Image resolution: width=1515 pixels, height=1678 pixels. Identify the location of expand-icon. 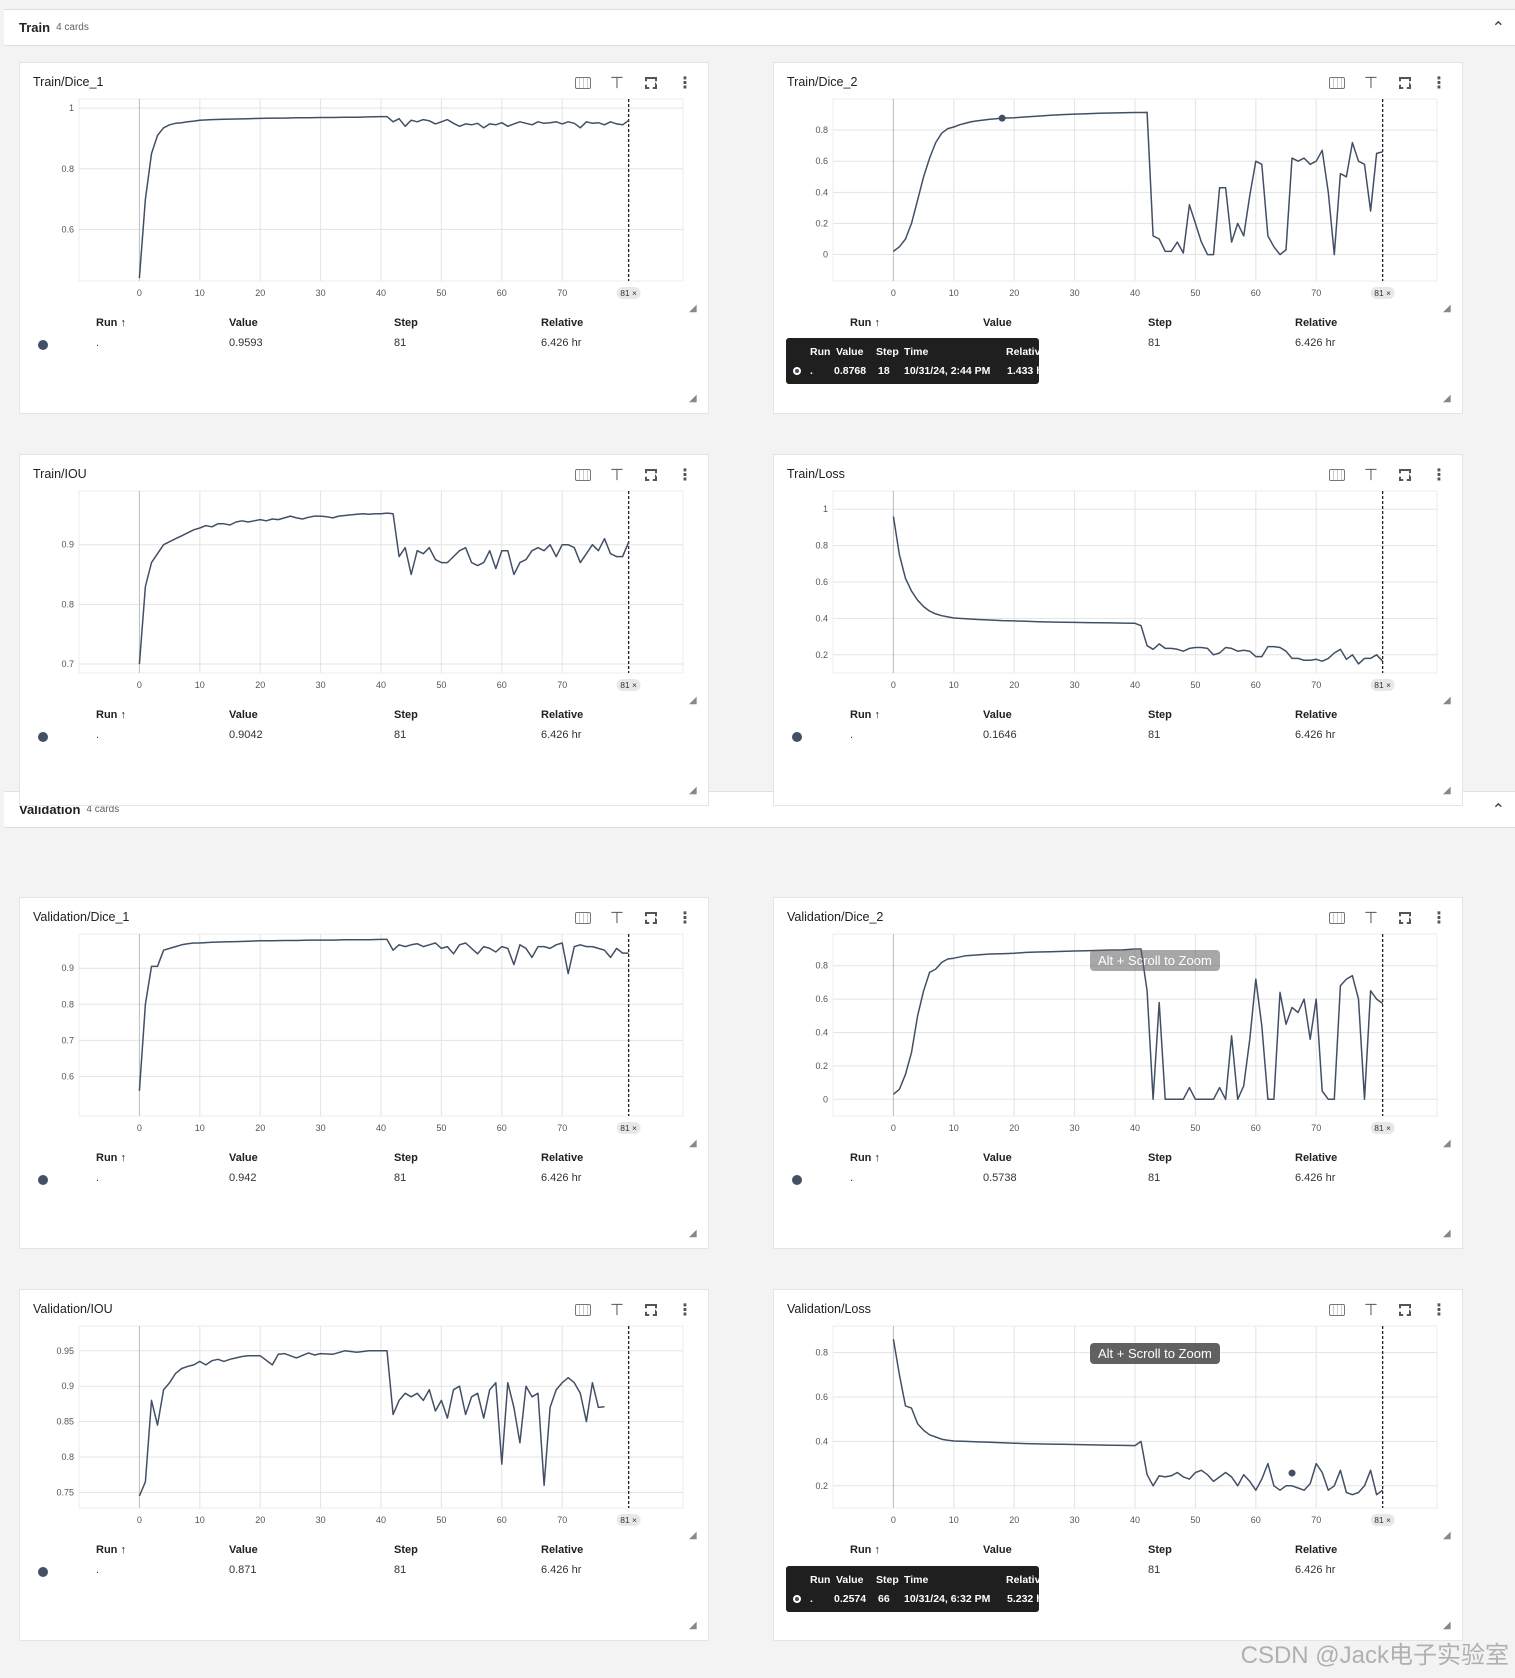
(1405, 475).